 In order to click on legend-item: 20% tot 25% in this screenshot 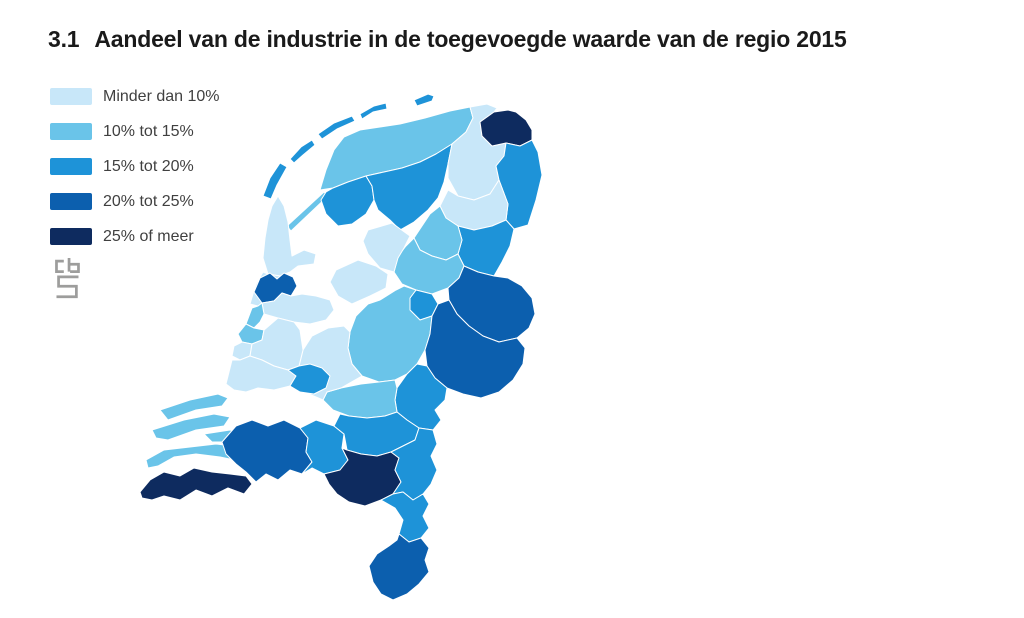, I will do `click(135, 201)`.